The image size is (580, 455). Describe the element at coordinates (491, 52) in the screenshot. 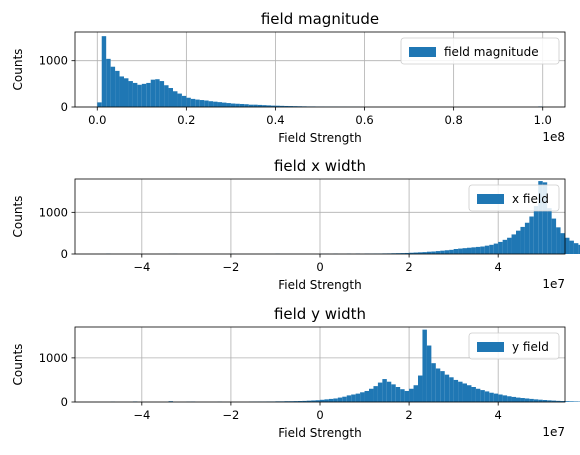

I see `legend-entry: field magnitude` at that location.